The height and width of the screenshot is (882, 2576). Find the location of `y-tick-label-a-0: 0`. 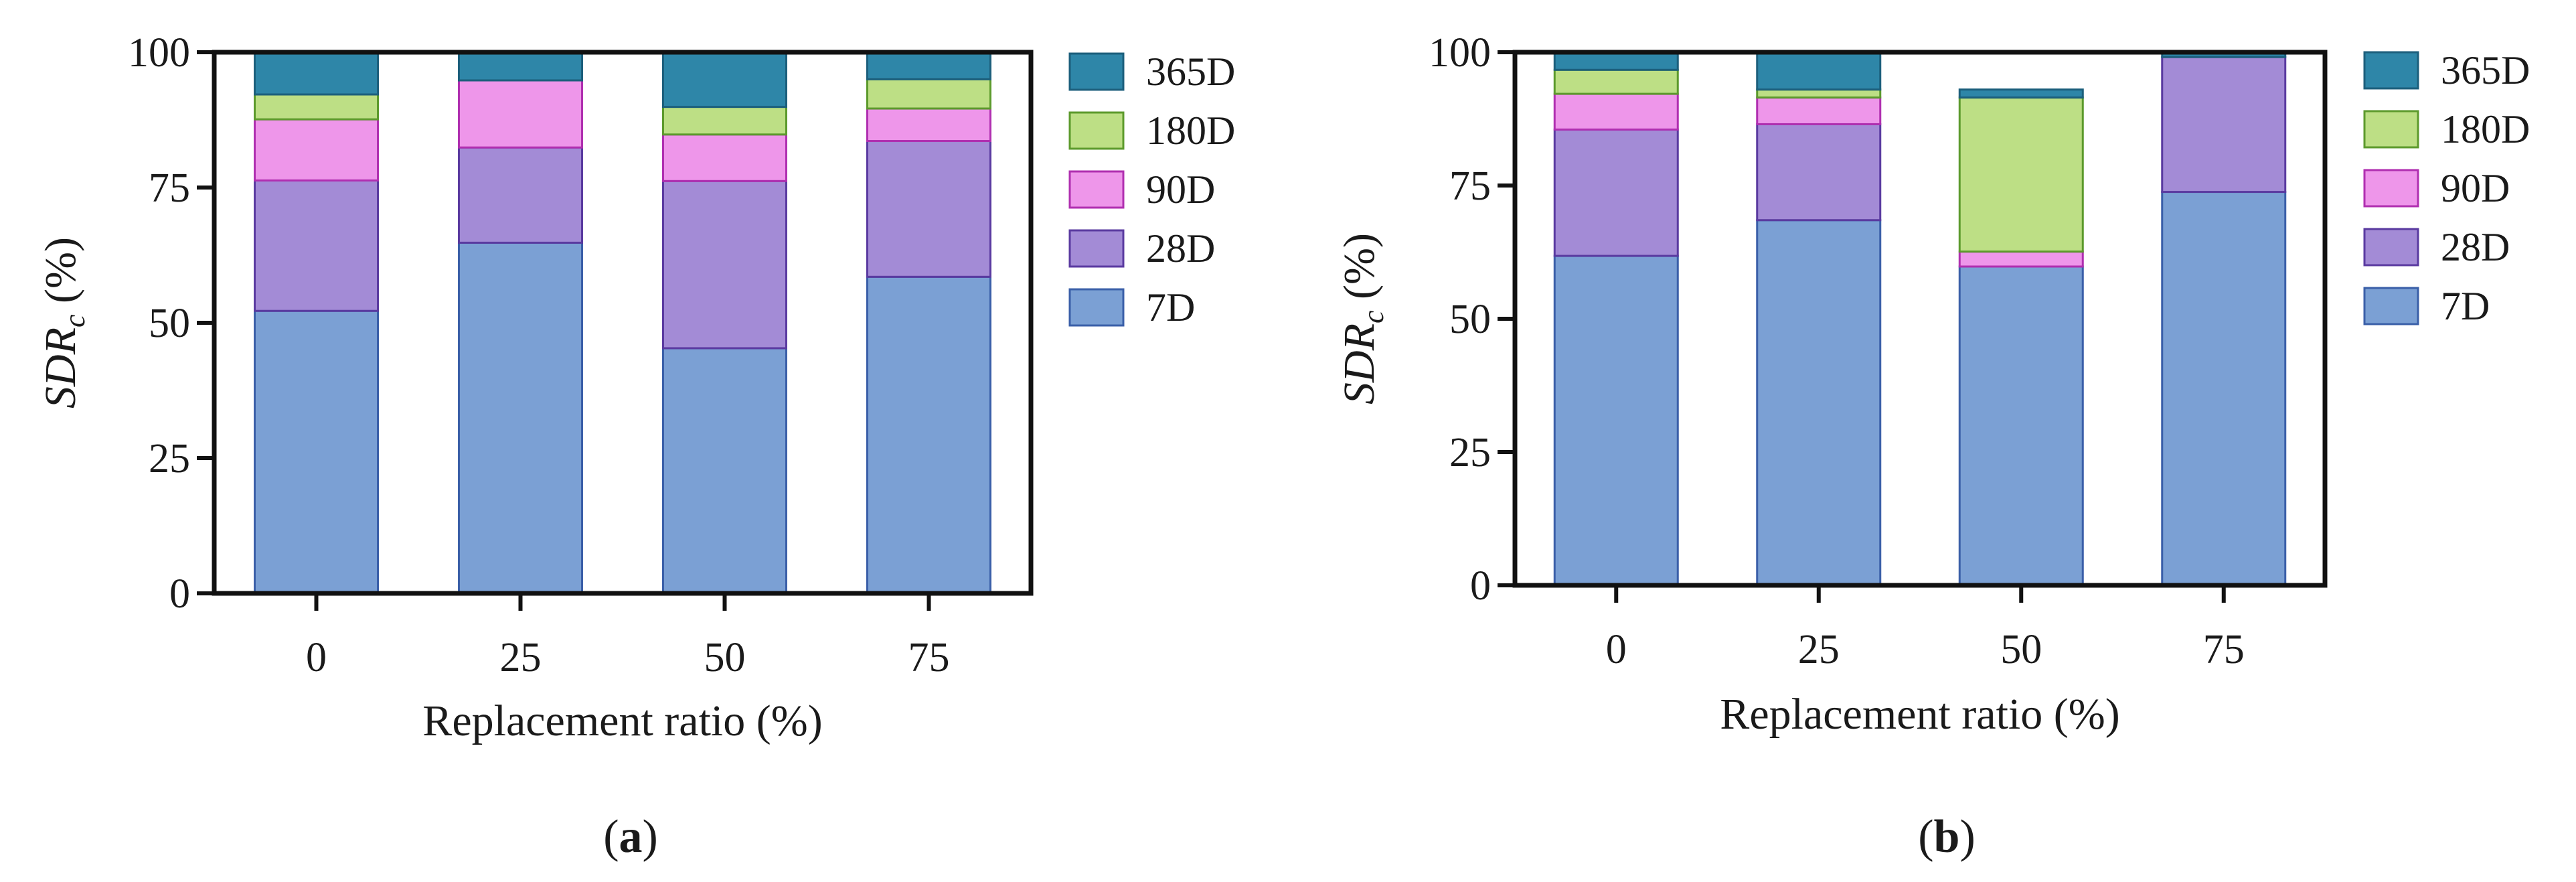

y-tick-label-a-0: 0 is located at coordinates (180, 594).